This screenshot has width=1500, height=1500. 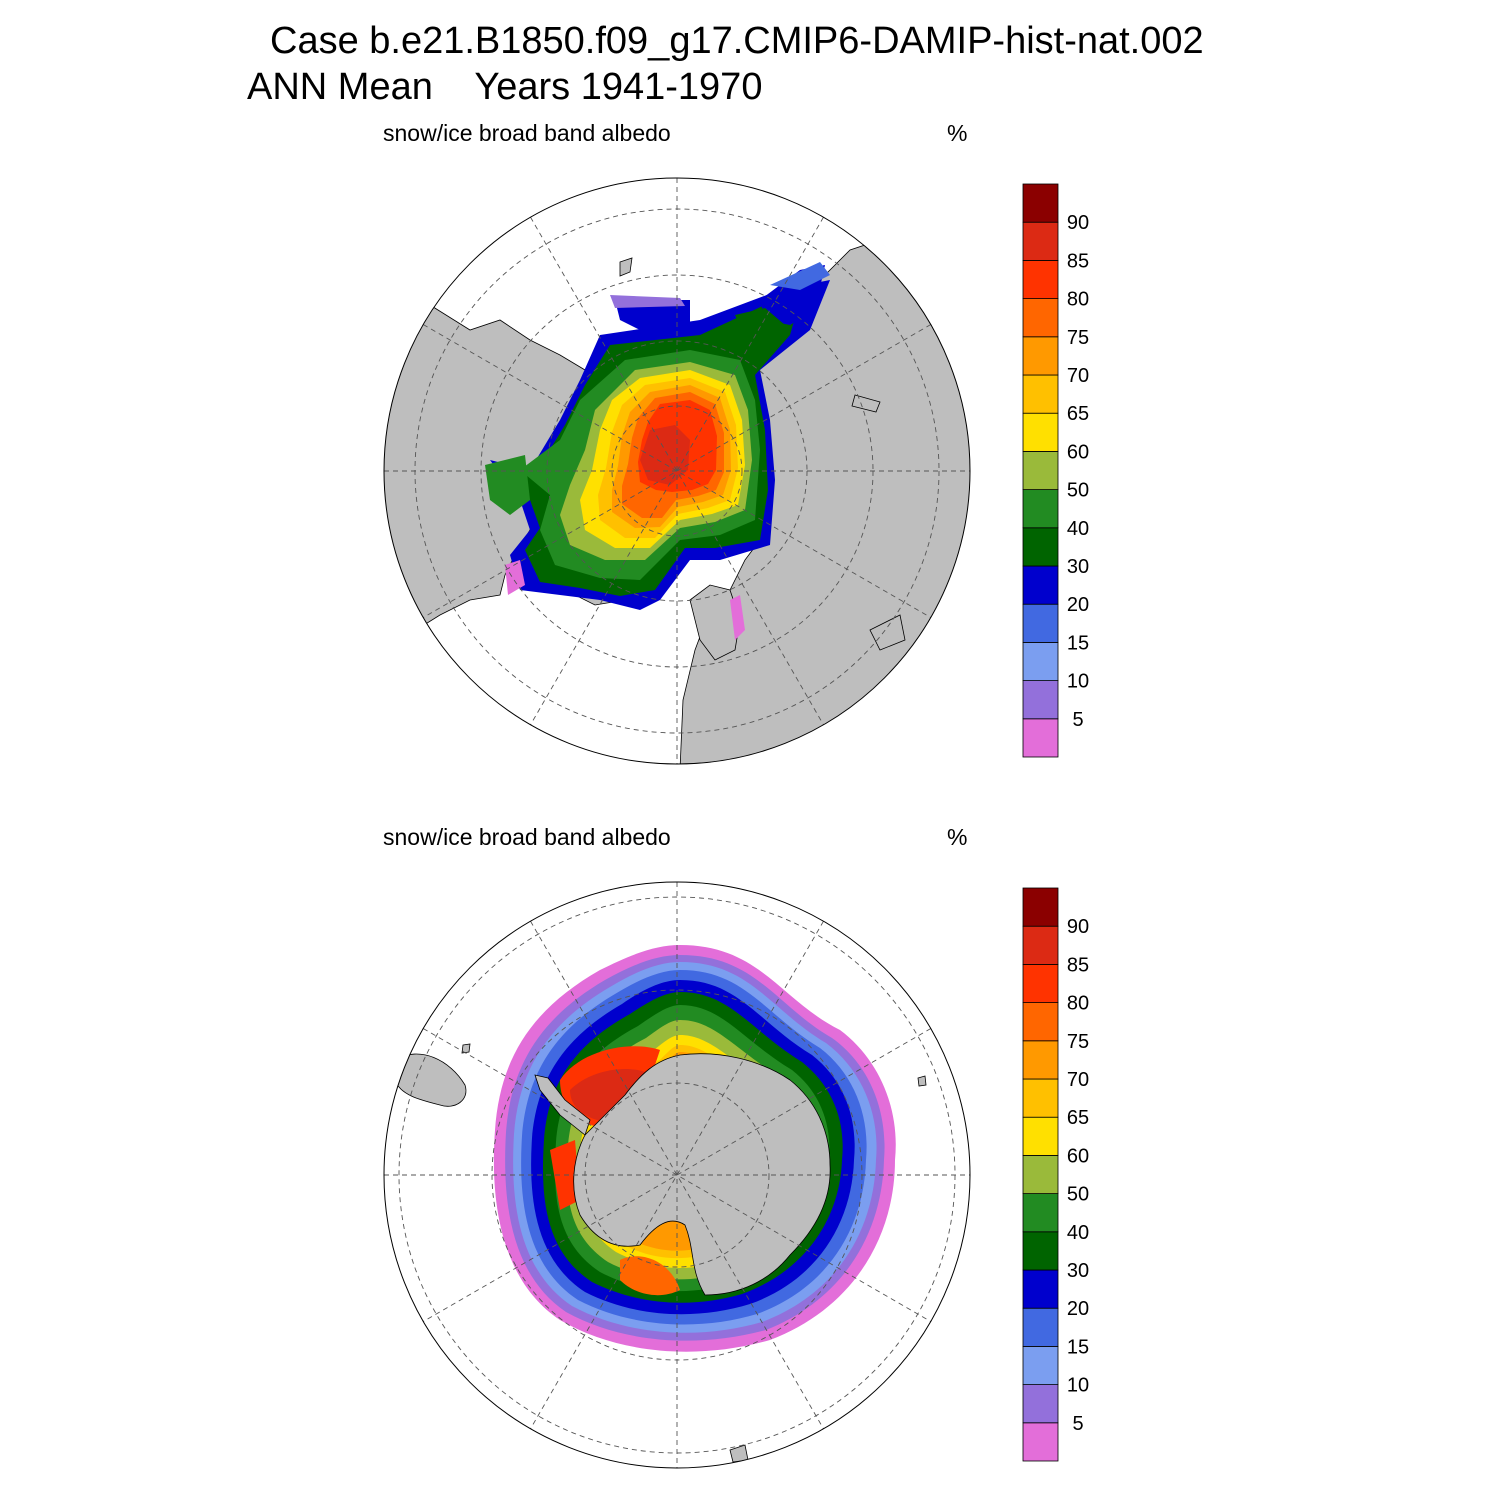 I want to click on south-panel-variable: snow/ice broad band albedo, so click(x=527, y=837).